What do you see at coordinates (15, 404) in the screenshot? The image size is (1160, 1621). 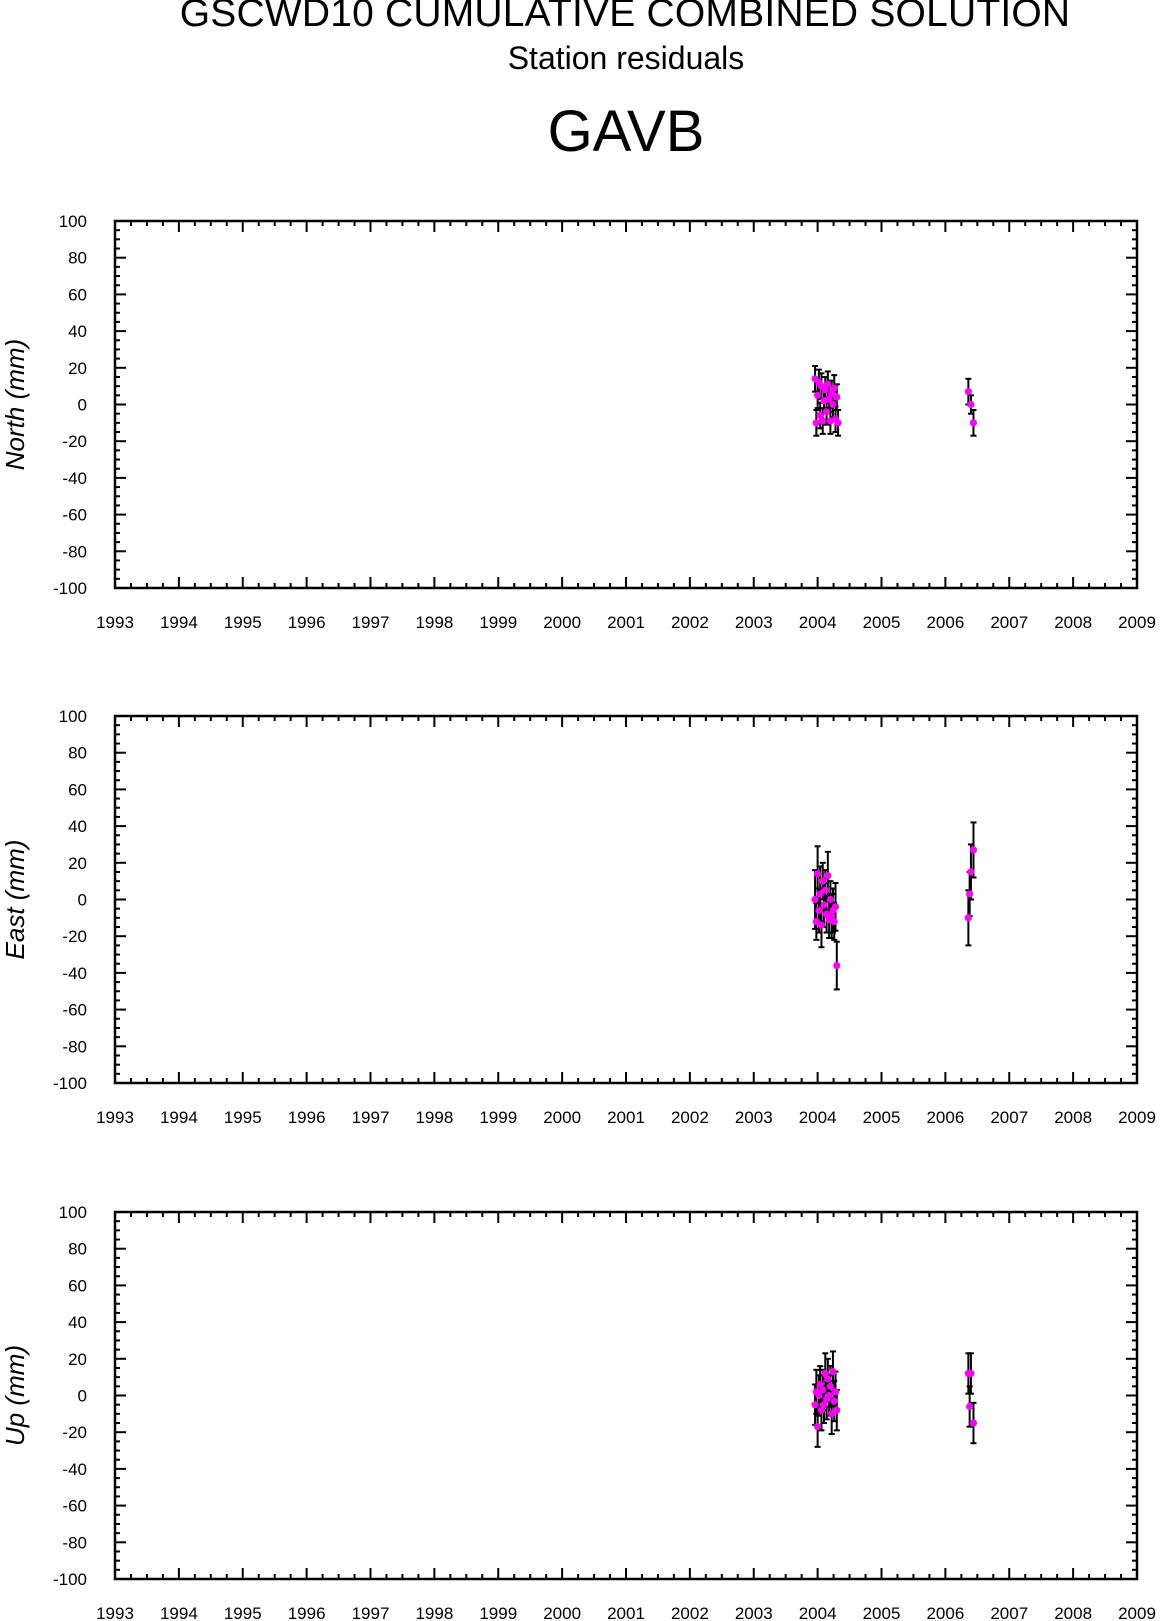 I see `y-axis-label: North (mm)` at bounding box center [15, 404].